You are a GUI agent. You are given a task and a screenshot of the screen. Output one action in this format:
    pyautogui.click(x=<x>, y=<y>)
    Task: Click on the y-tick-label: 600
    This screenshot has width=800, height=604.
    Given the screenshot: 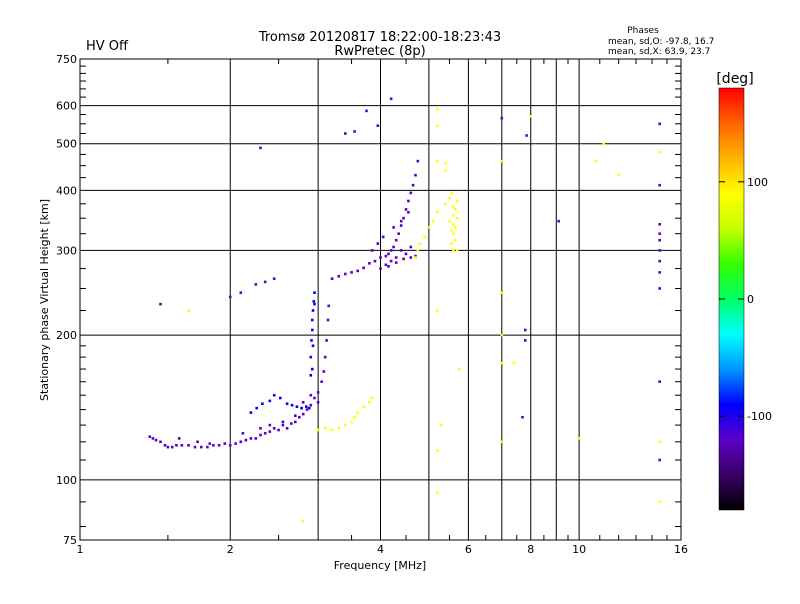 What is the action you would take?
    pyautogui.click(x=66, y=106)
    